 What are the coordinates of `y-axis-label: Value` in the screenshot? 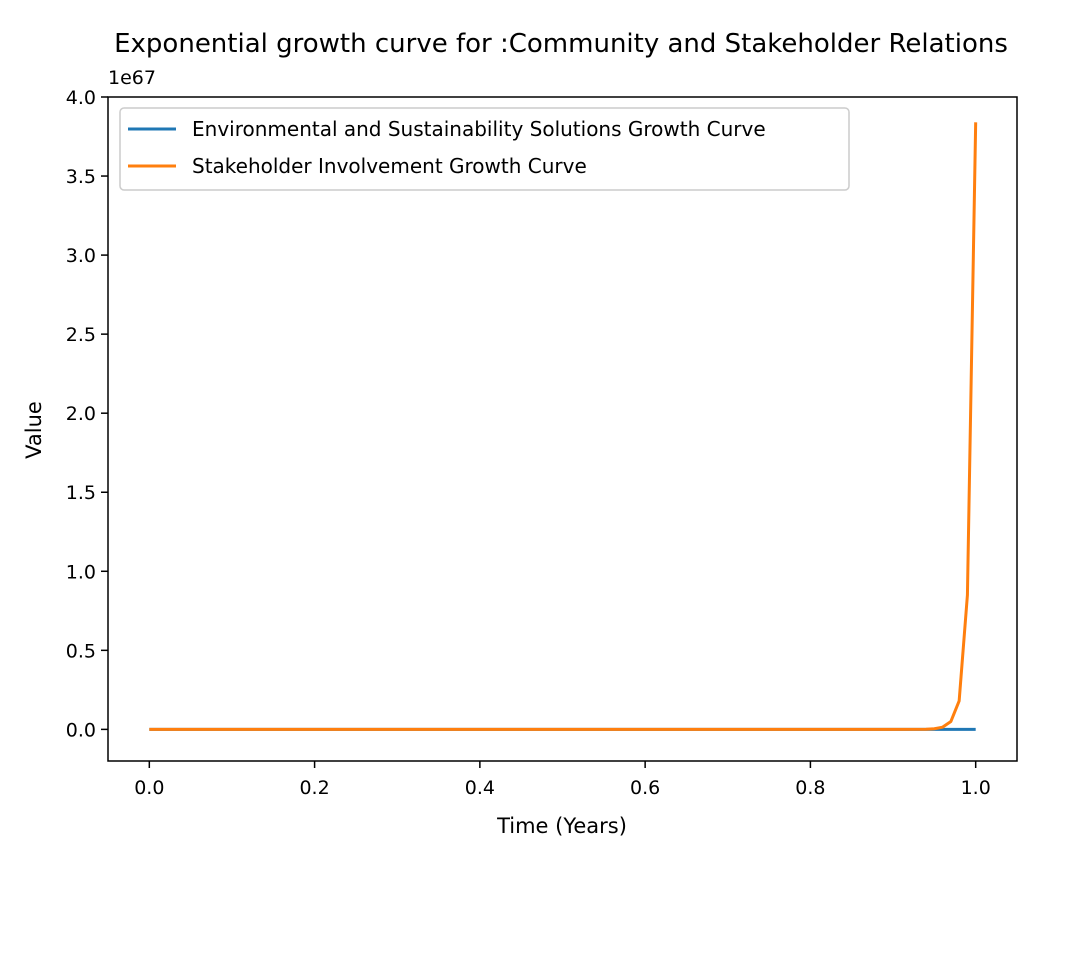 It's located at (34, 430).